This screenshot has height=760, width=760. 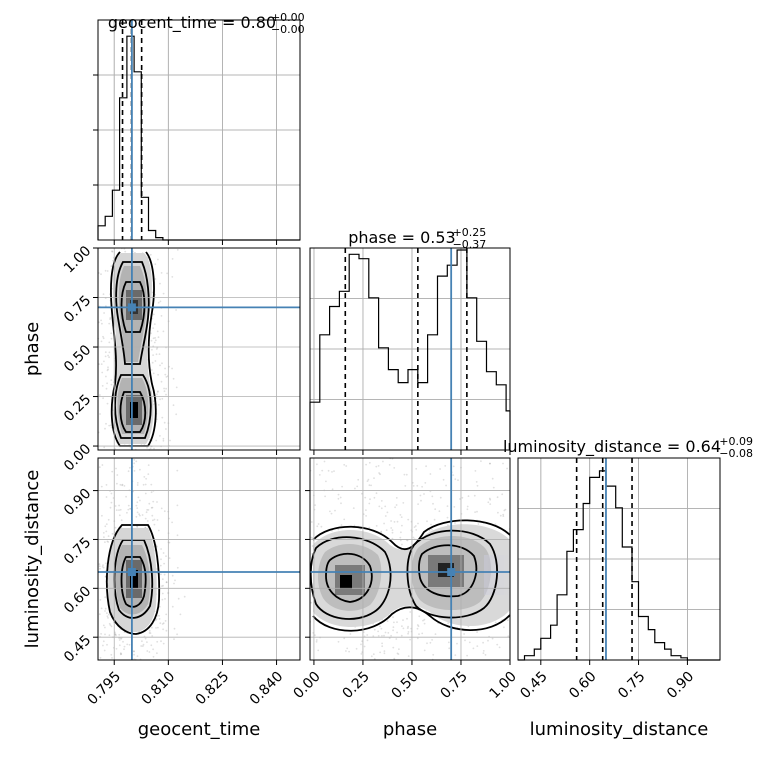 What do you see at coordinates (680, 685) in the screenshot?
I see `x-tick-label: 0.90` at bounding box center [680, 685].